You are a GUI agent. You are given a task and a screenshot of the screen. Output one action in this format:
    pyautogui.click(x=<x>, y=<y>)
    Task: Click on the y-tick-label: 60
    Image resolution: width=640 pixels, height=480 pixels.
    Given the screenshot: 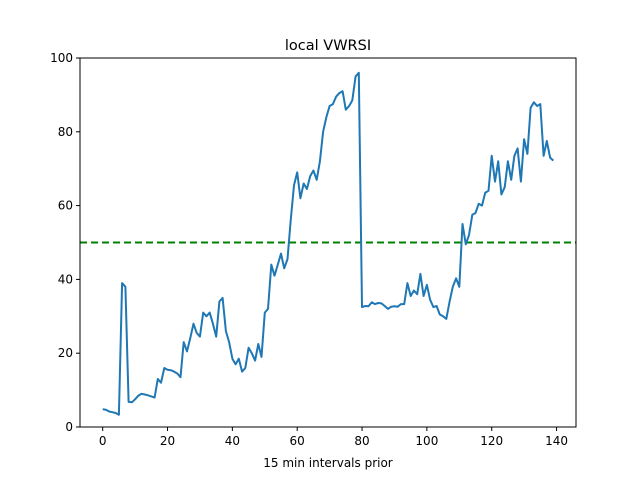 What is the action you would take?
    pyautogui.click(x=65, y=206)
    